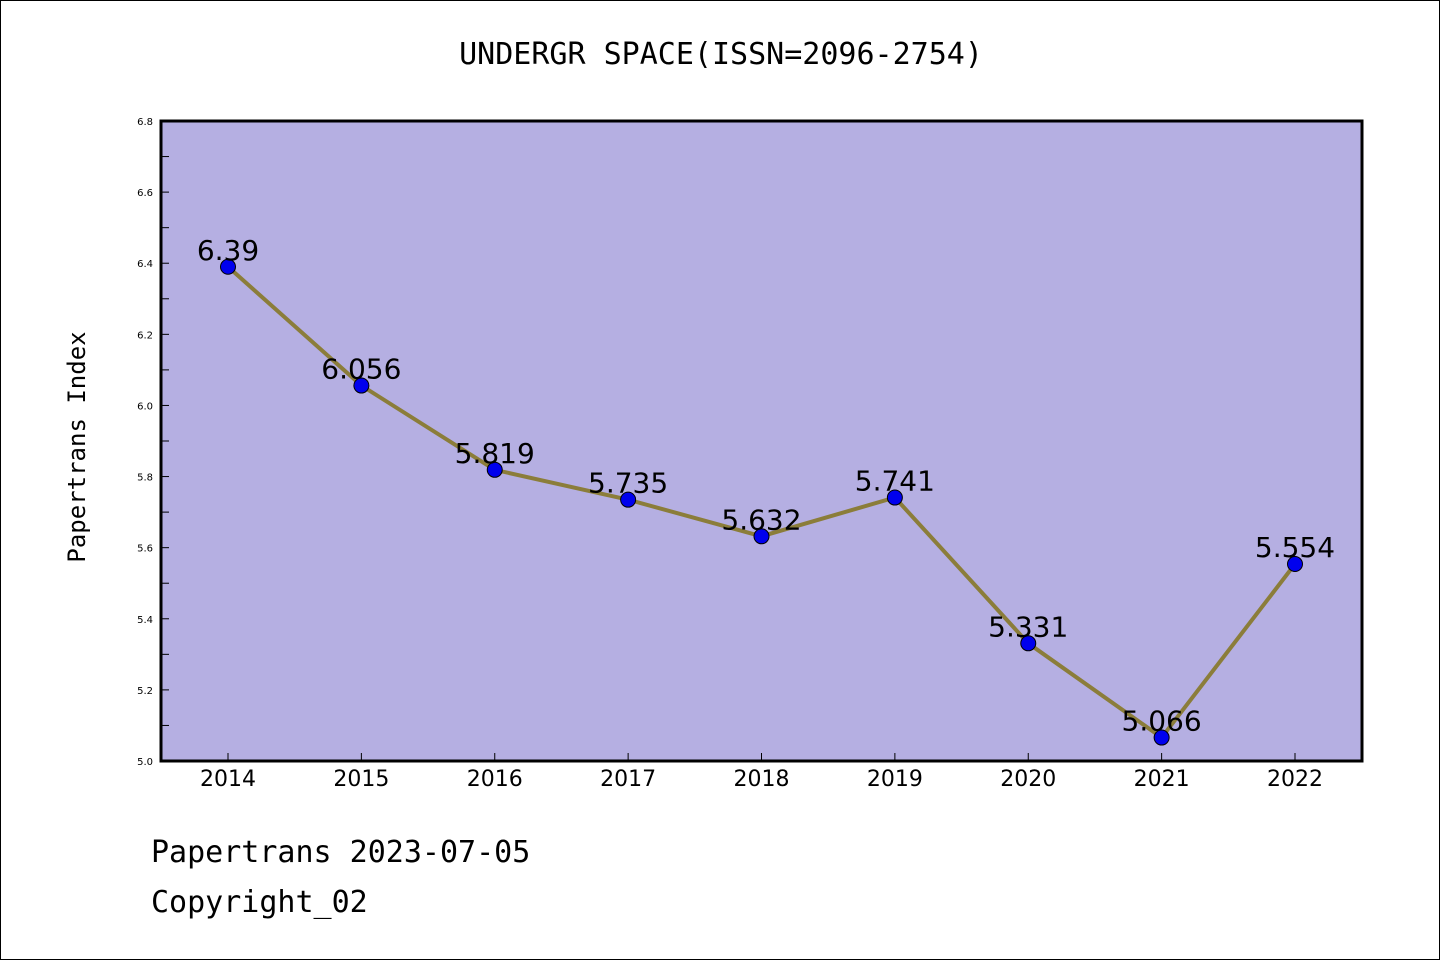  I want to click on data-label: 5.819, so click(495, 453).